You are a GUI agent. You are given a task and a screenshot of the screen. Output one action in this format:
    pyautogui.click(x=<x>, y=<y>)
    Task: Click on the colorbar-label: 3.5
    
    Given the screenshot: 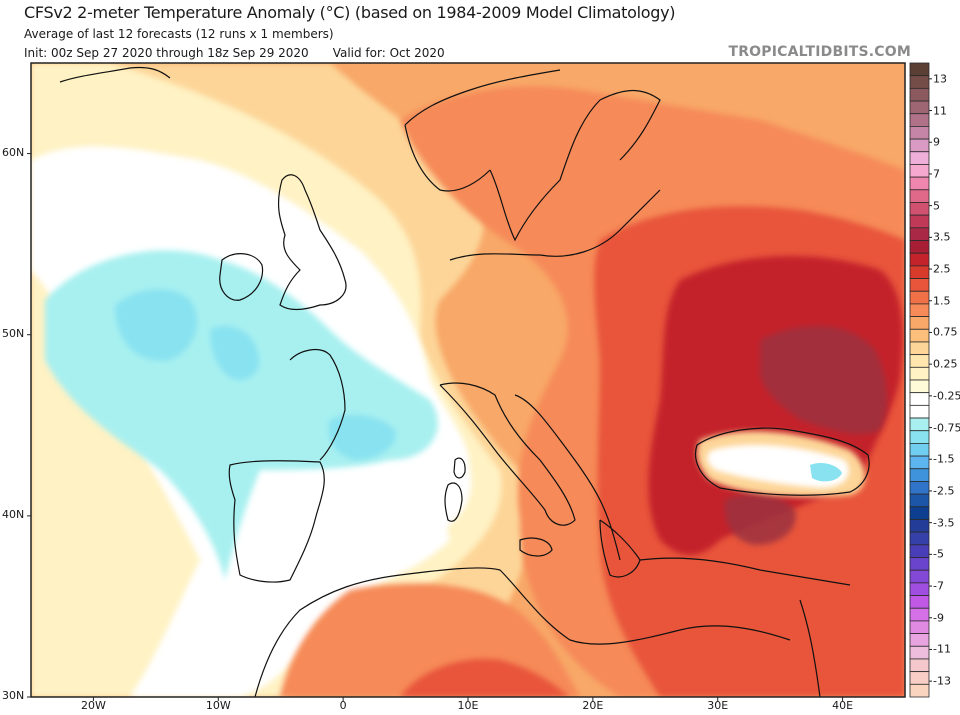 What is the action you would take?
    pyautogui.click(x=942, y=237)
    